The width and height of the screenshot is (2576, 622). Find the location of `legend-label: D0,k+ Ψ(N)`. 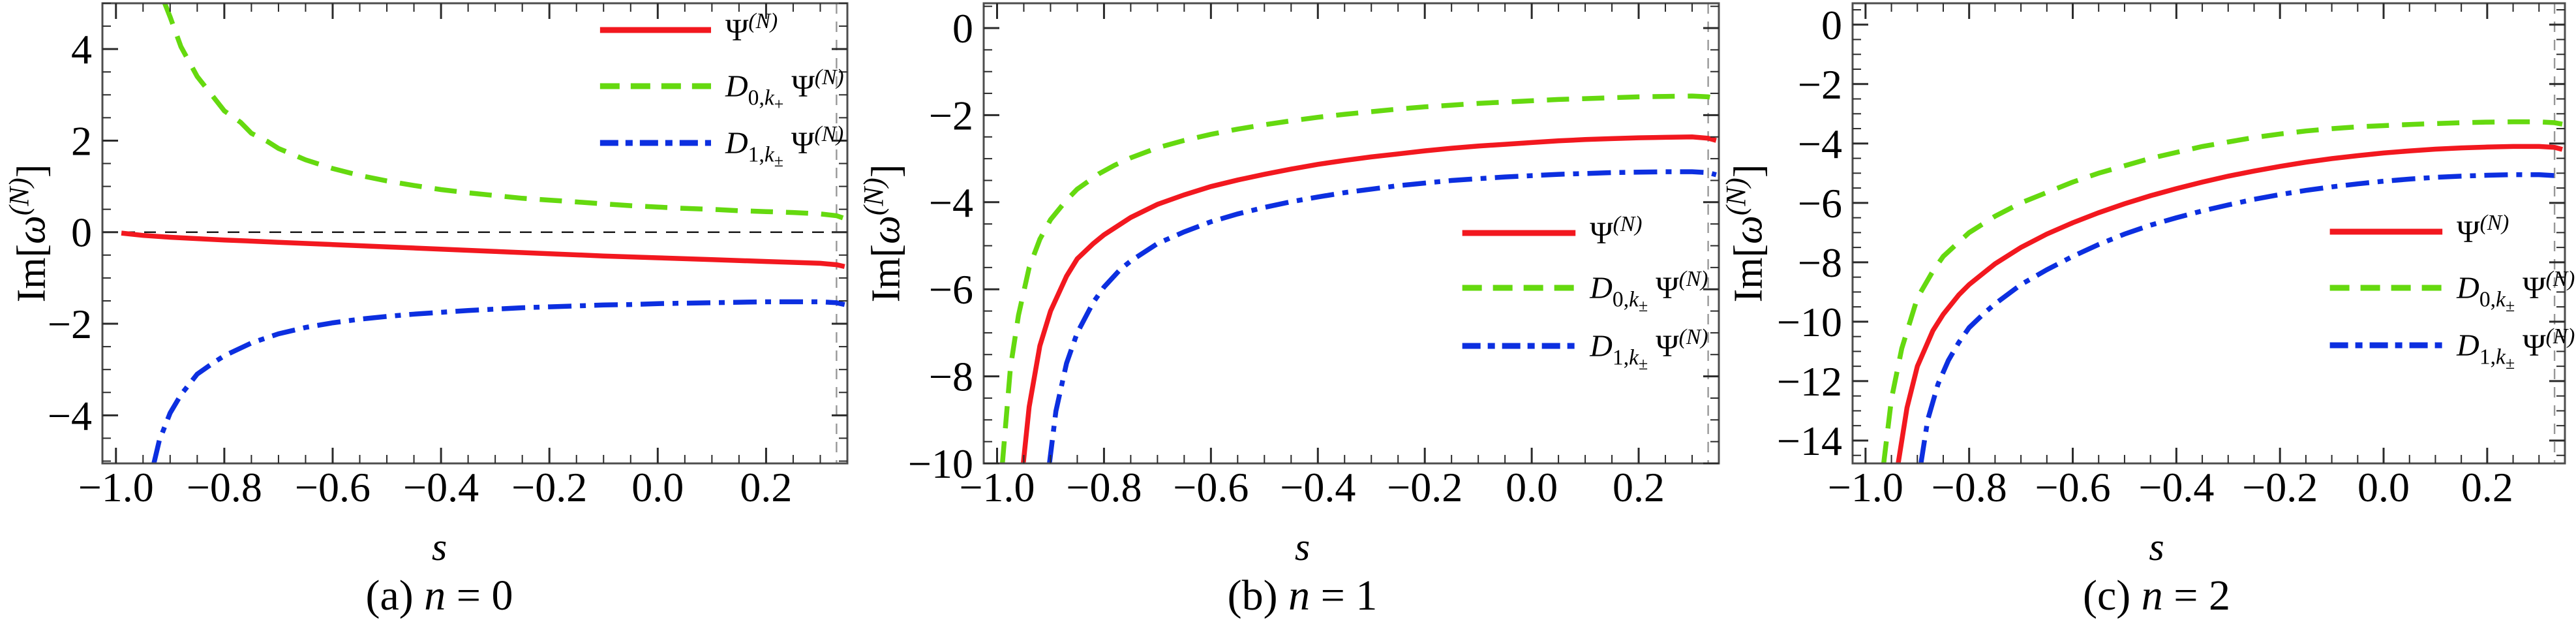

legend-label: D0,k+ Ψ(N) is located at coordinates (785, 89).